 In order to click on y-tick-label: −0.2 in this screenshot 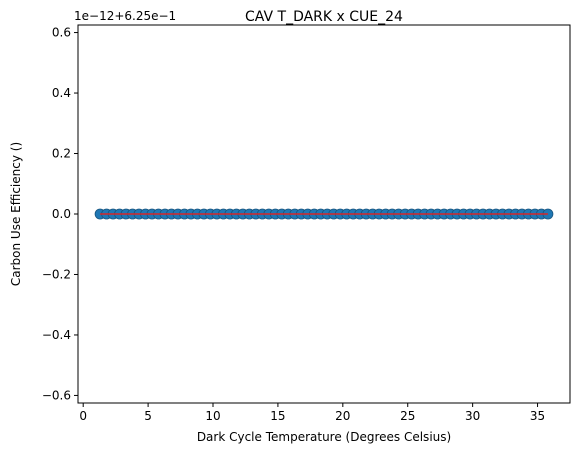, I will do `click(56, 274)`.